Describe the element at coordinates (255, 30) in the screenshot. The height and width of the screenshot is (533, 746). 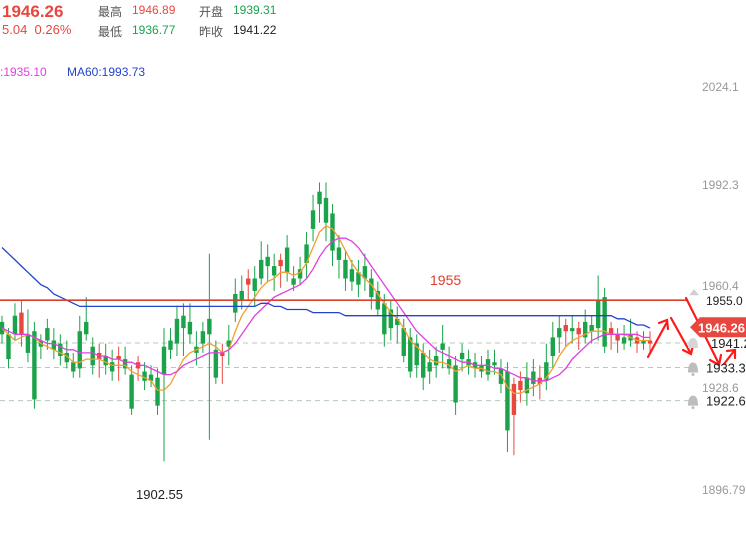
I see `prevclose-value: 1941.22` at that location.